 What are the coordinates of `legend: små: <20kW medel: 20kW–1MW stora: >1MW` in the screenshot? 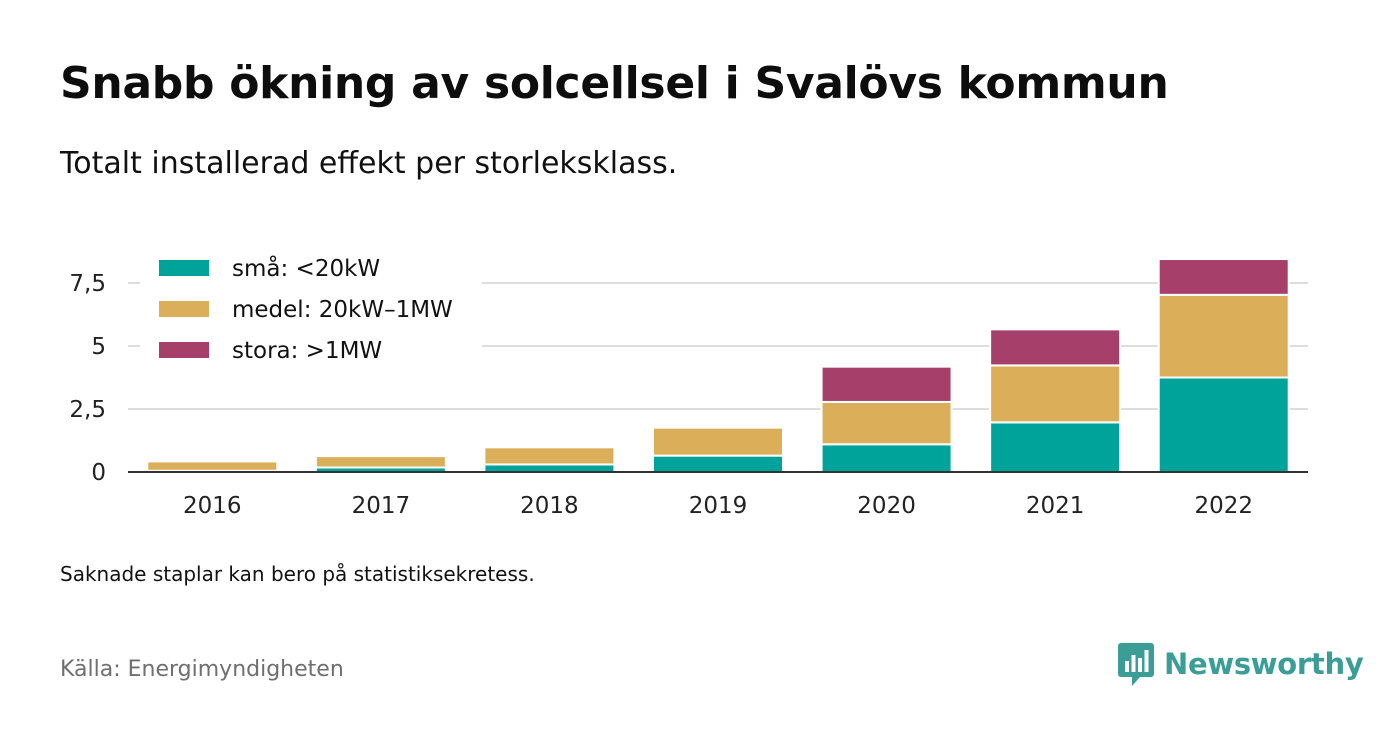 It's located at (311, 309).